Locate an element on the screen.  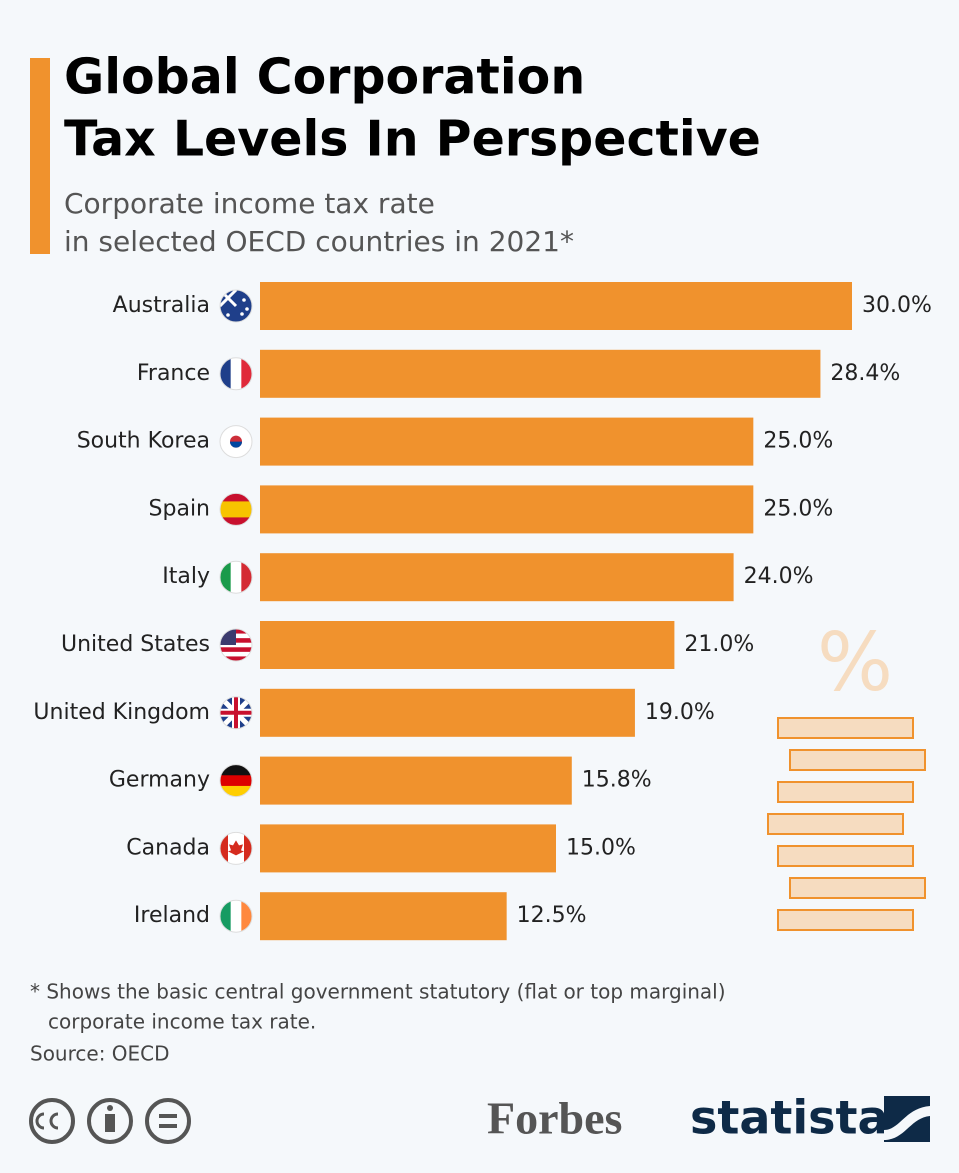
license-icons is located at coordinates (110, 1121).